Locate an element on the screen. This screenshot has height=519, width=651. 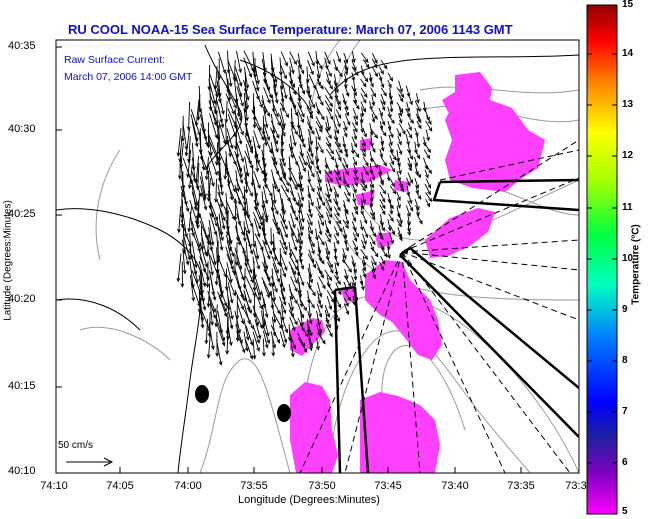
colorbar-tick: 15 is located at coordinates (628, 5).